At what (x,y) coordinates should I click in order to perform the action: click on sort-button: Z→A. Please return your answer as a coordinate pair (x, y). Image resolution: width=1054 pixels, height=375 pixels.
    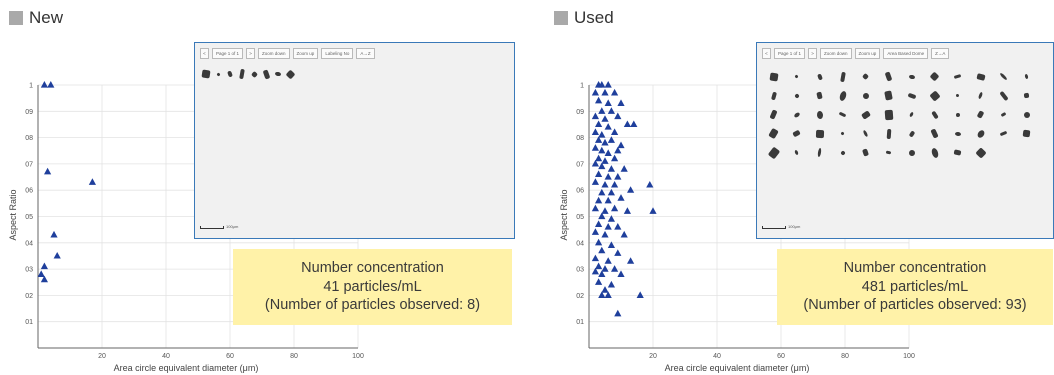
    Looking at the image, I should click on (940, 53).